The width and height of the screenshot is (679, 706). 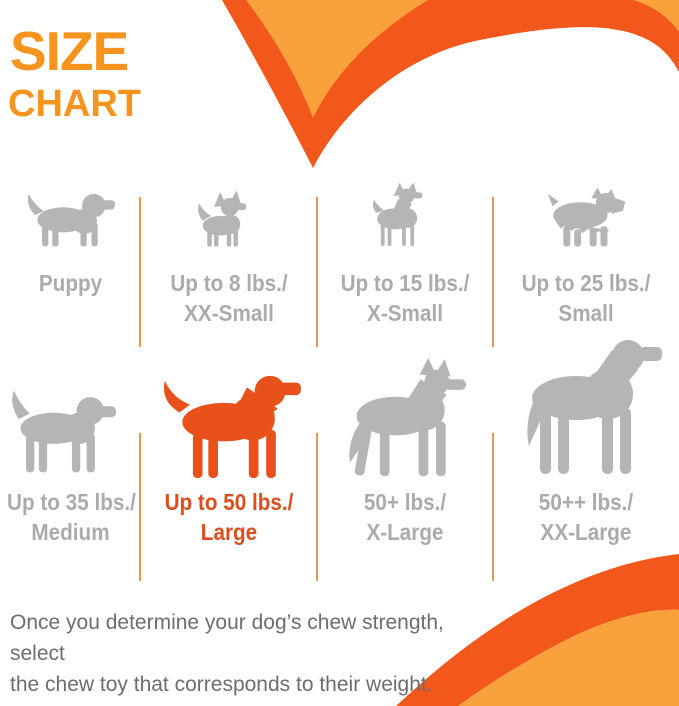 I want to click on size-cell-xx-large: 50++ lbs./ XX-Large, so click(x=586, y=465).